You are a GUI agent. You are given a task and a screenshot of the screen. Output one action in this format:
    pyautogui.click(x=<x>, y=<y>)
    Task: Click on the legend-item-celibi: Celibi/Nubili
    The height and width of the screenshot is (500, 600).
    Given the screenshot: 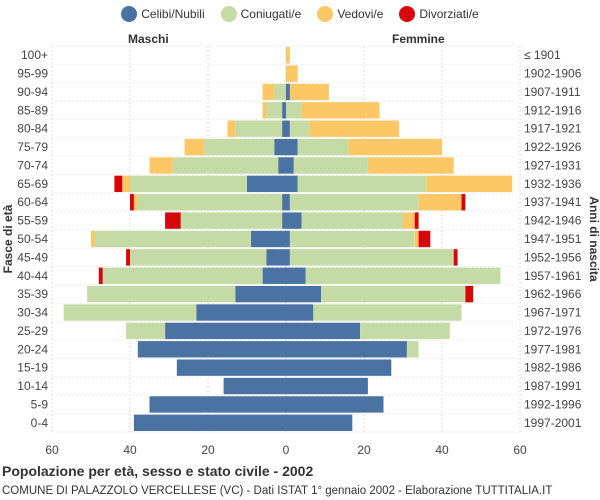 What is the action you would take?
    pyautogui.click(x=163, y=14)
    